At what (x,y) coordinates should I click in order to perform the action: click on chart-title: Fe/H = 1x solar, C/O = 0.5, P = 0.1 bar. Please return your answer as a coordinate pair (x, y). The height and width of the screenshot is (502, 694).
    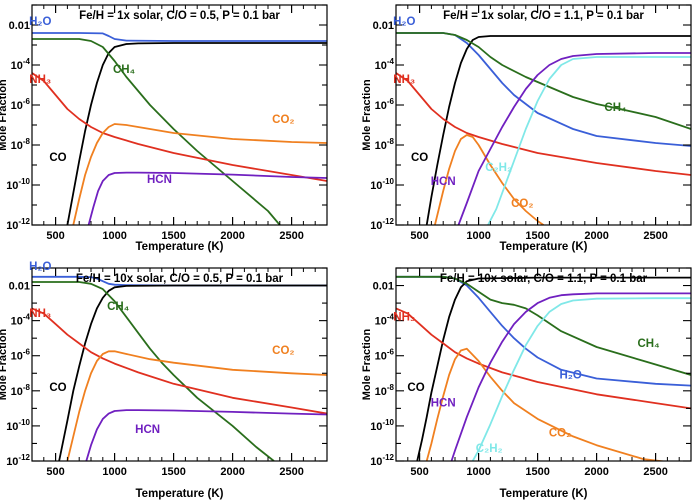
    Looking at the image, I should click on (179, 16).